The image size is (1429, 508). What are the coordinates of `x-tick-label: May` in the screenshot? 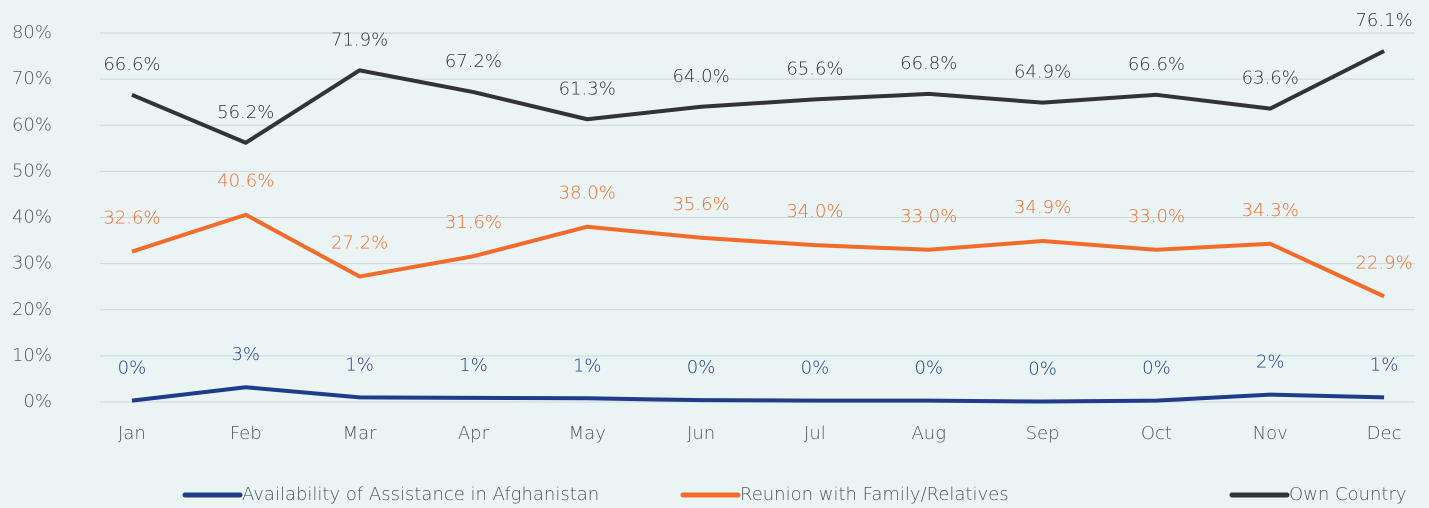 It's located at (587, 433).